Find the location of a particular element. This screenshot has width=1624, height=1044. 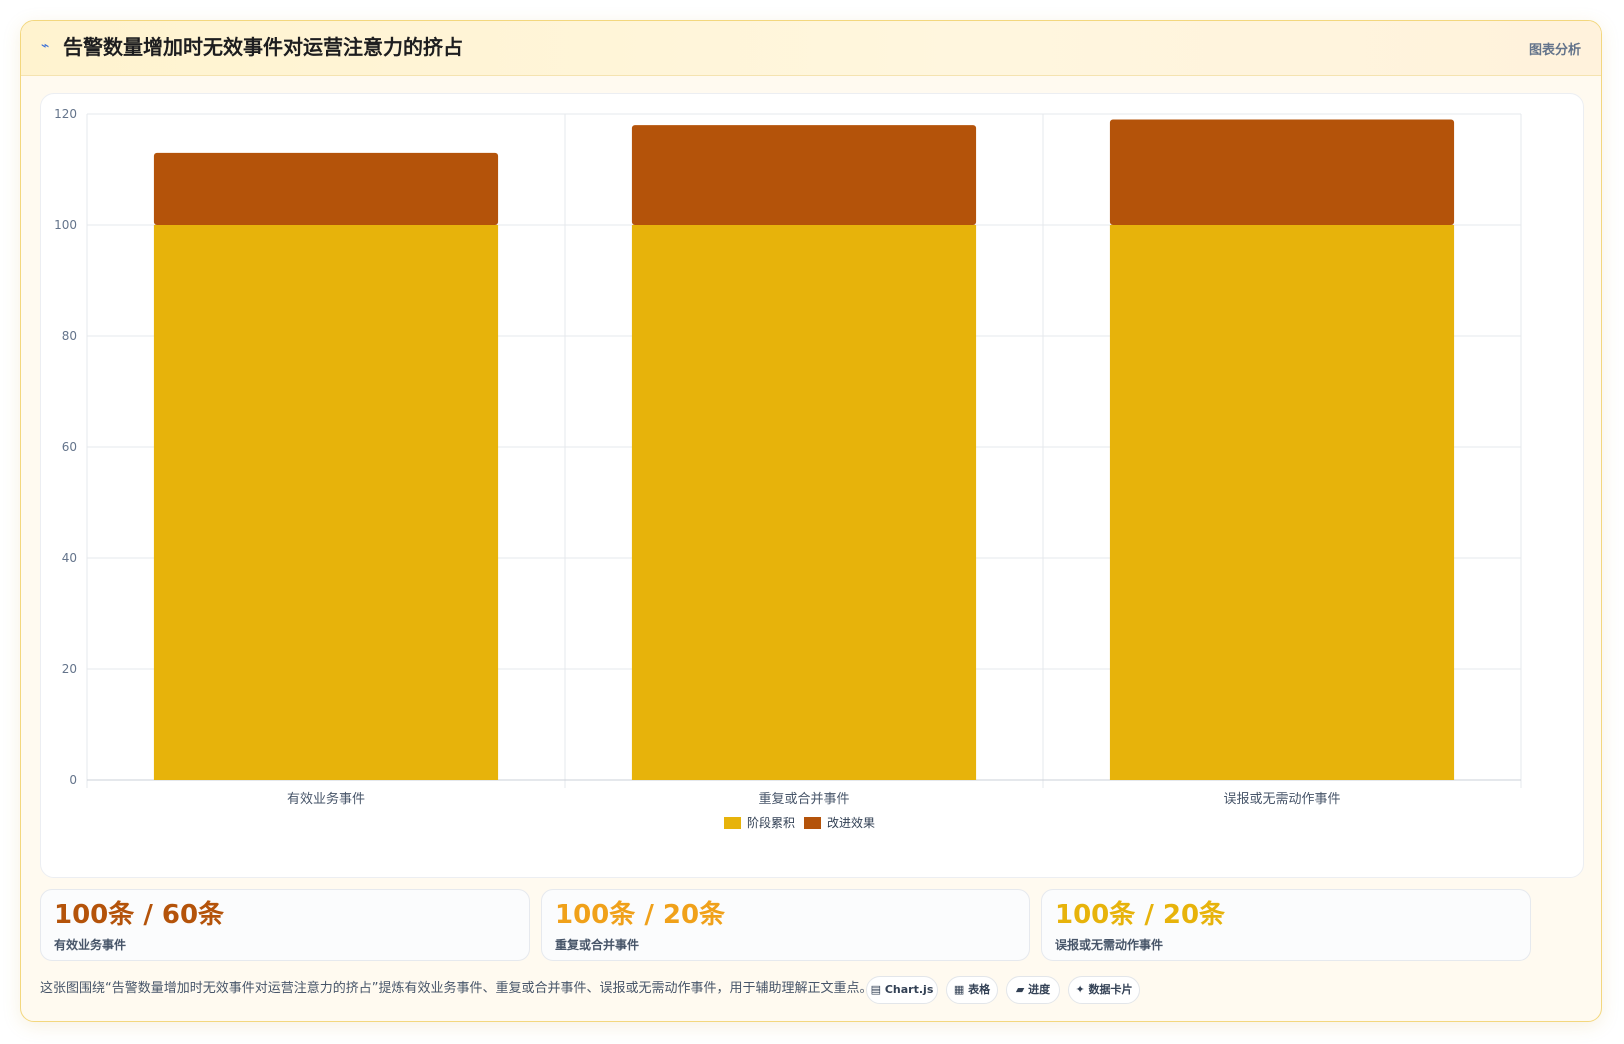

chip-chartjs: ▤ Chart.js is located at coordinates (902, 990).